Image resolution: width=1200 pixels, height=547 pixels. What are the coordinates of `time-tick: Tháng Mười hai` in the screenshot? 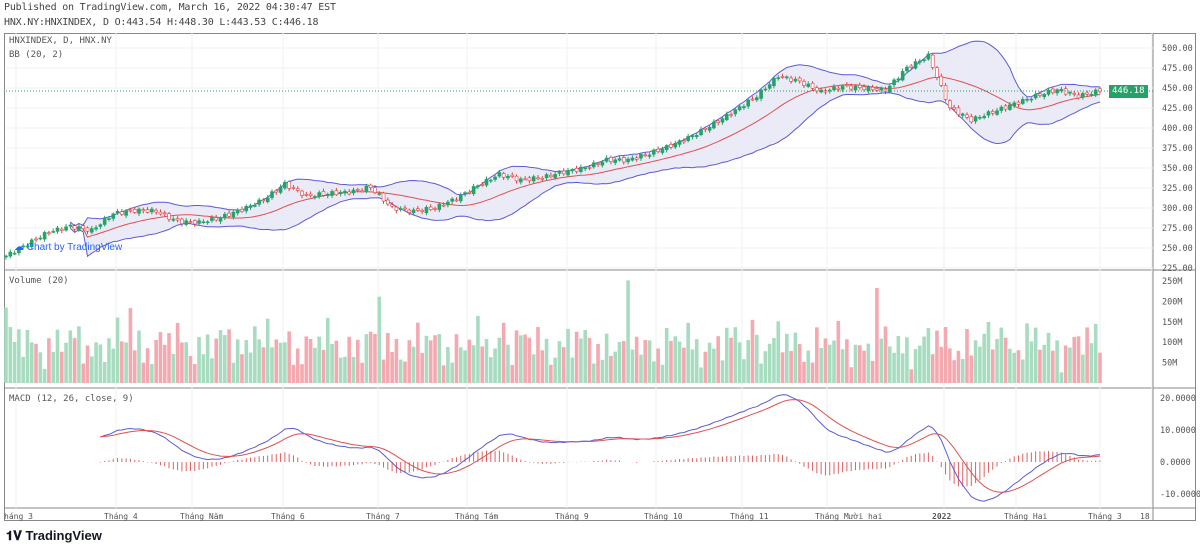 It's located at (849, 516).